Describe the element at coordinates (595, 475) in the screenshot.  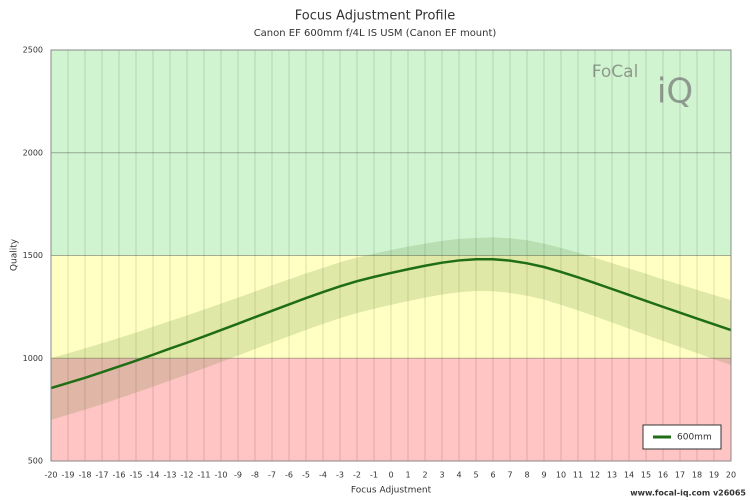
I see `x-tick-label: 12` at that location.